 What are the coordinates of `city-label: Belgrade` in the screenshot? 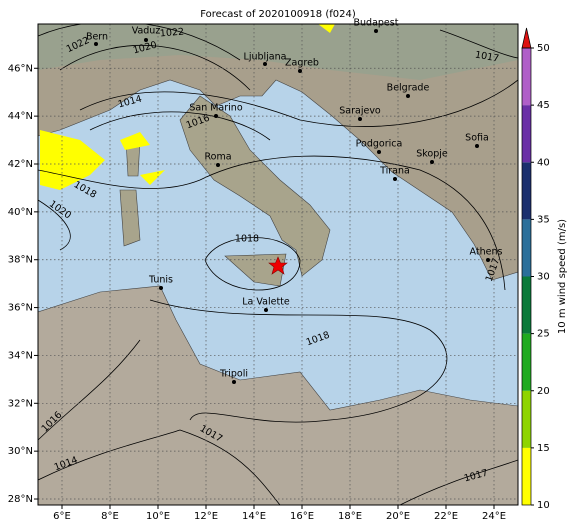 It's located at (408, 88).